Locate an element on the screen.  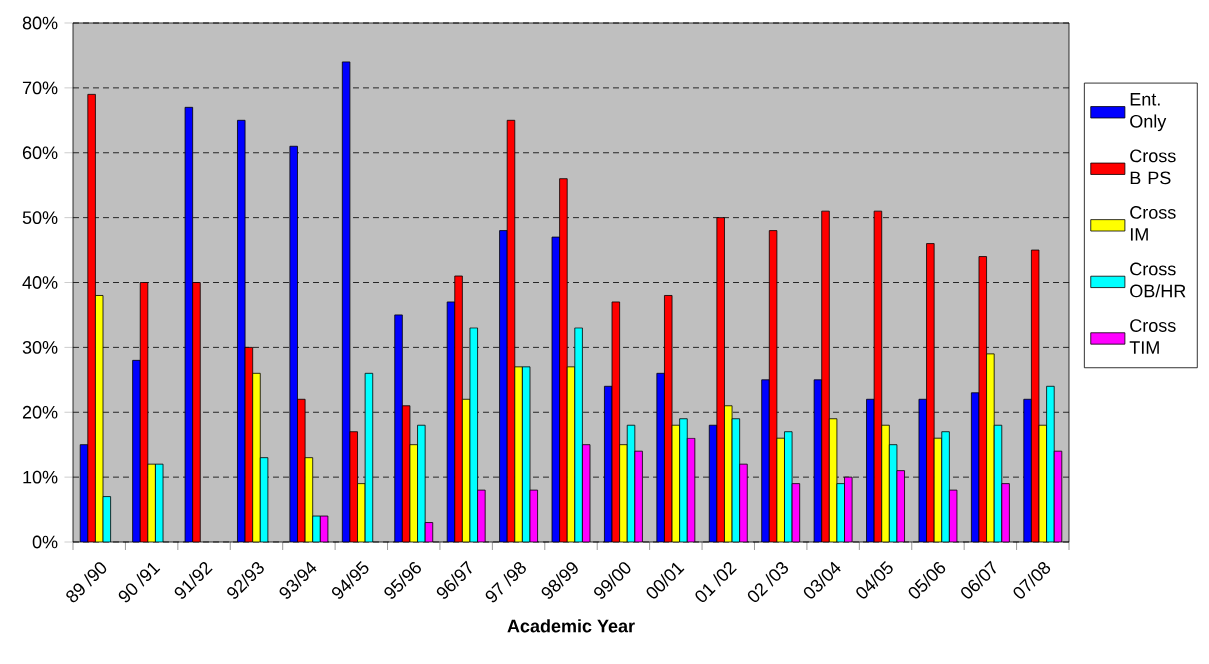
y-tick-label: 30% is located at coordinates (40, 347).